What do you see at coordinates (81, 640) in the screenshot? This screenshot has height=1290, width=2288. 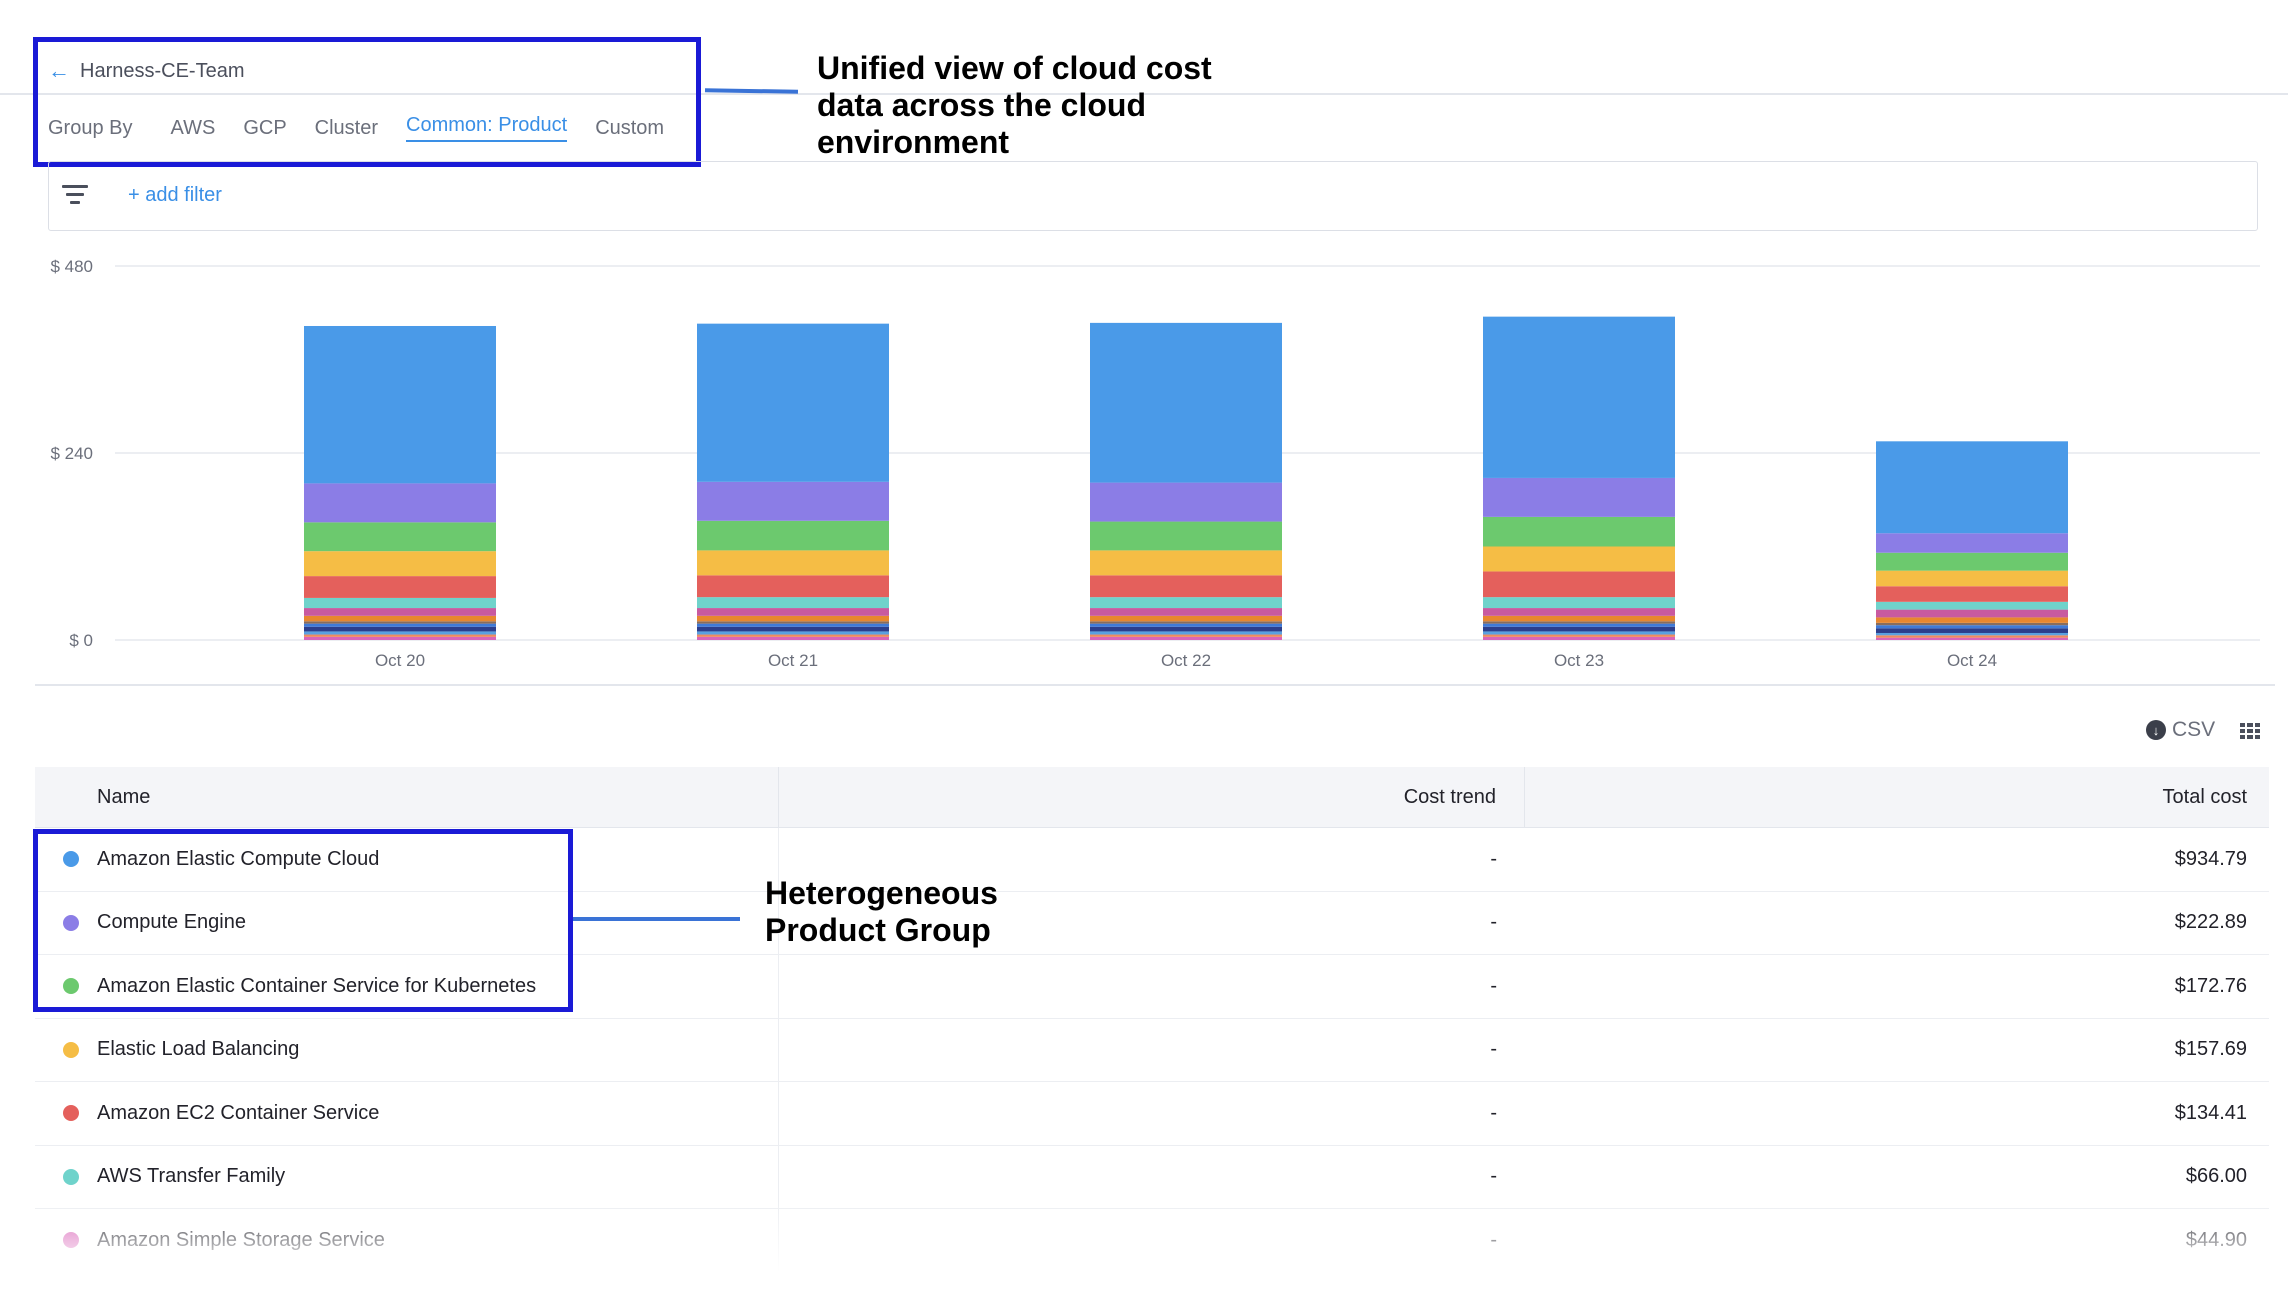 I see `y-tick-label: $ 0` at bounding box center [81, 640].